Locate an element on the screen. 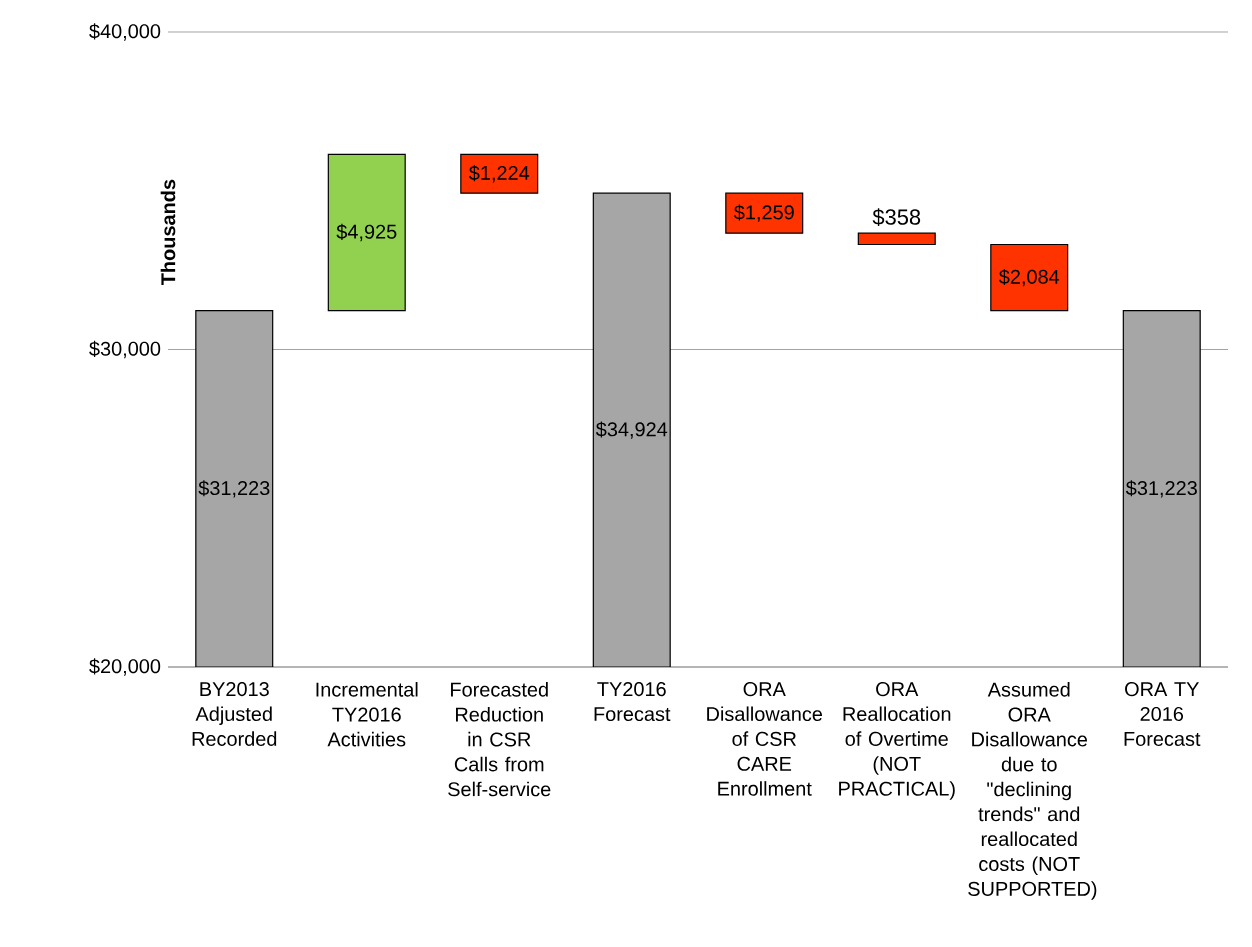 This screenshot has height=947, width=1252. y-axis-title: Thousands is located at coordinates (168, 232).